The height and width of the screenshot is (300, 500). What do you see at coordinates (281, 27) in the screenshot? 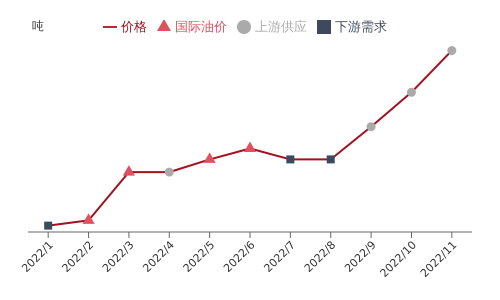
I see `legend-label: 上游供应` at bounding box center [281, 27].